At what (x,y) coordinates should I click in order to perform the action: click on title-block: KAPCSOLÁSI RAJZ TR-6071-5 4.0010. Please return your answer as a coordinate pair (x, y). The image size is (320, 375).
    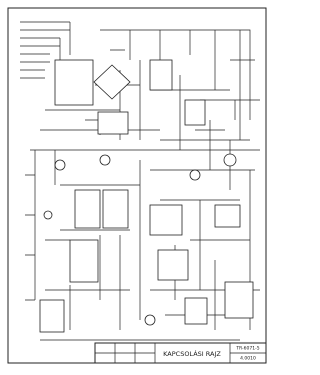
    Looking at the image, I should click on (180, 353).